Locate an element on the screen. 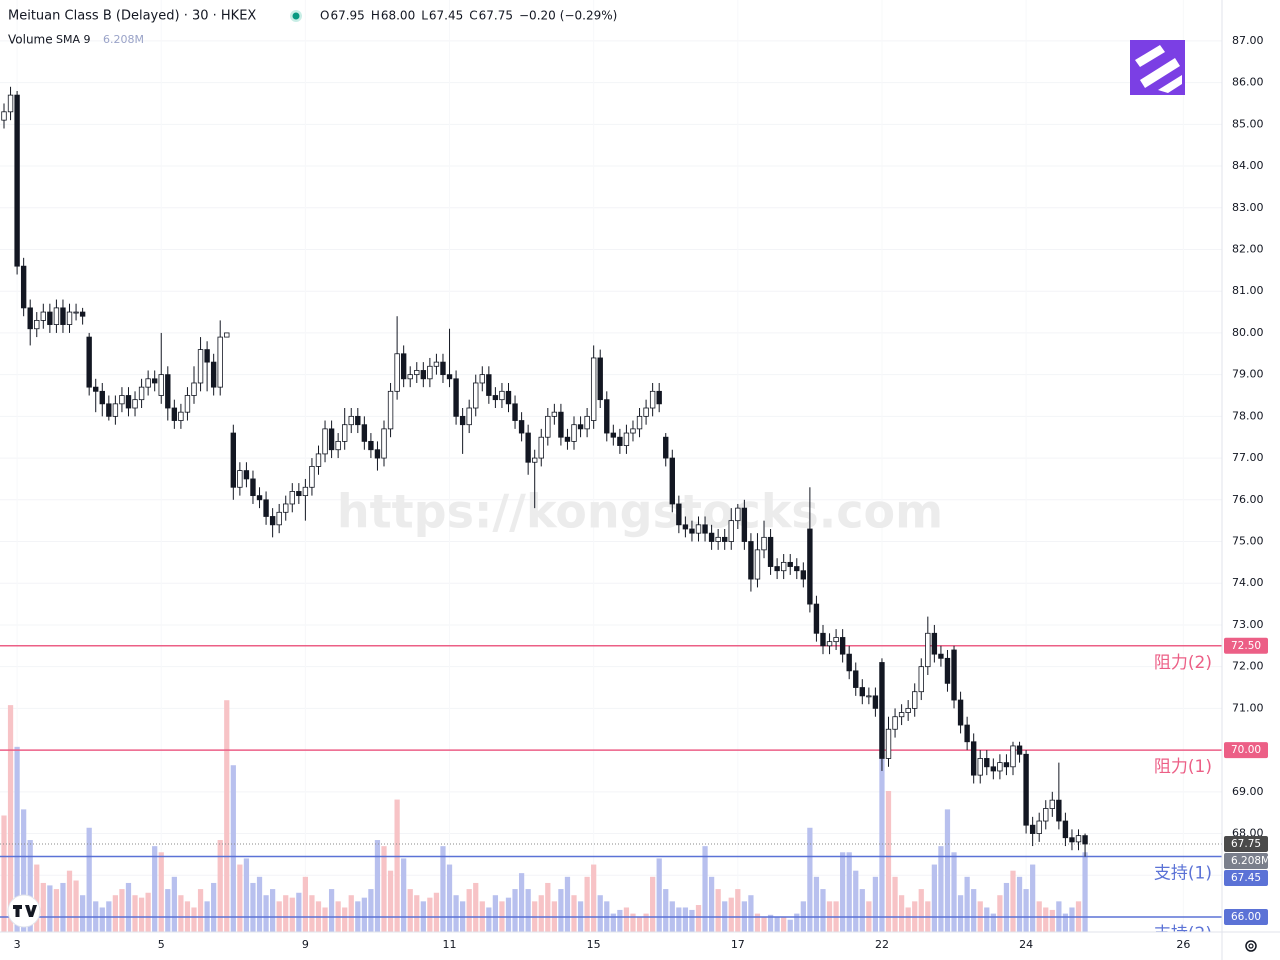 This screenshot has height=960, width=1280. y-tick-label: 86.00 is located at coordinates (1248, 82).